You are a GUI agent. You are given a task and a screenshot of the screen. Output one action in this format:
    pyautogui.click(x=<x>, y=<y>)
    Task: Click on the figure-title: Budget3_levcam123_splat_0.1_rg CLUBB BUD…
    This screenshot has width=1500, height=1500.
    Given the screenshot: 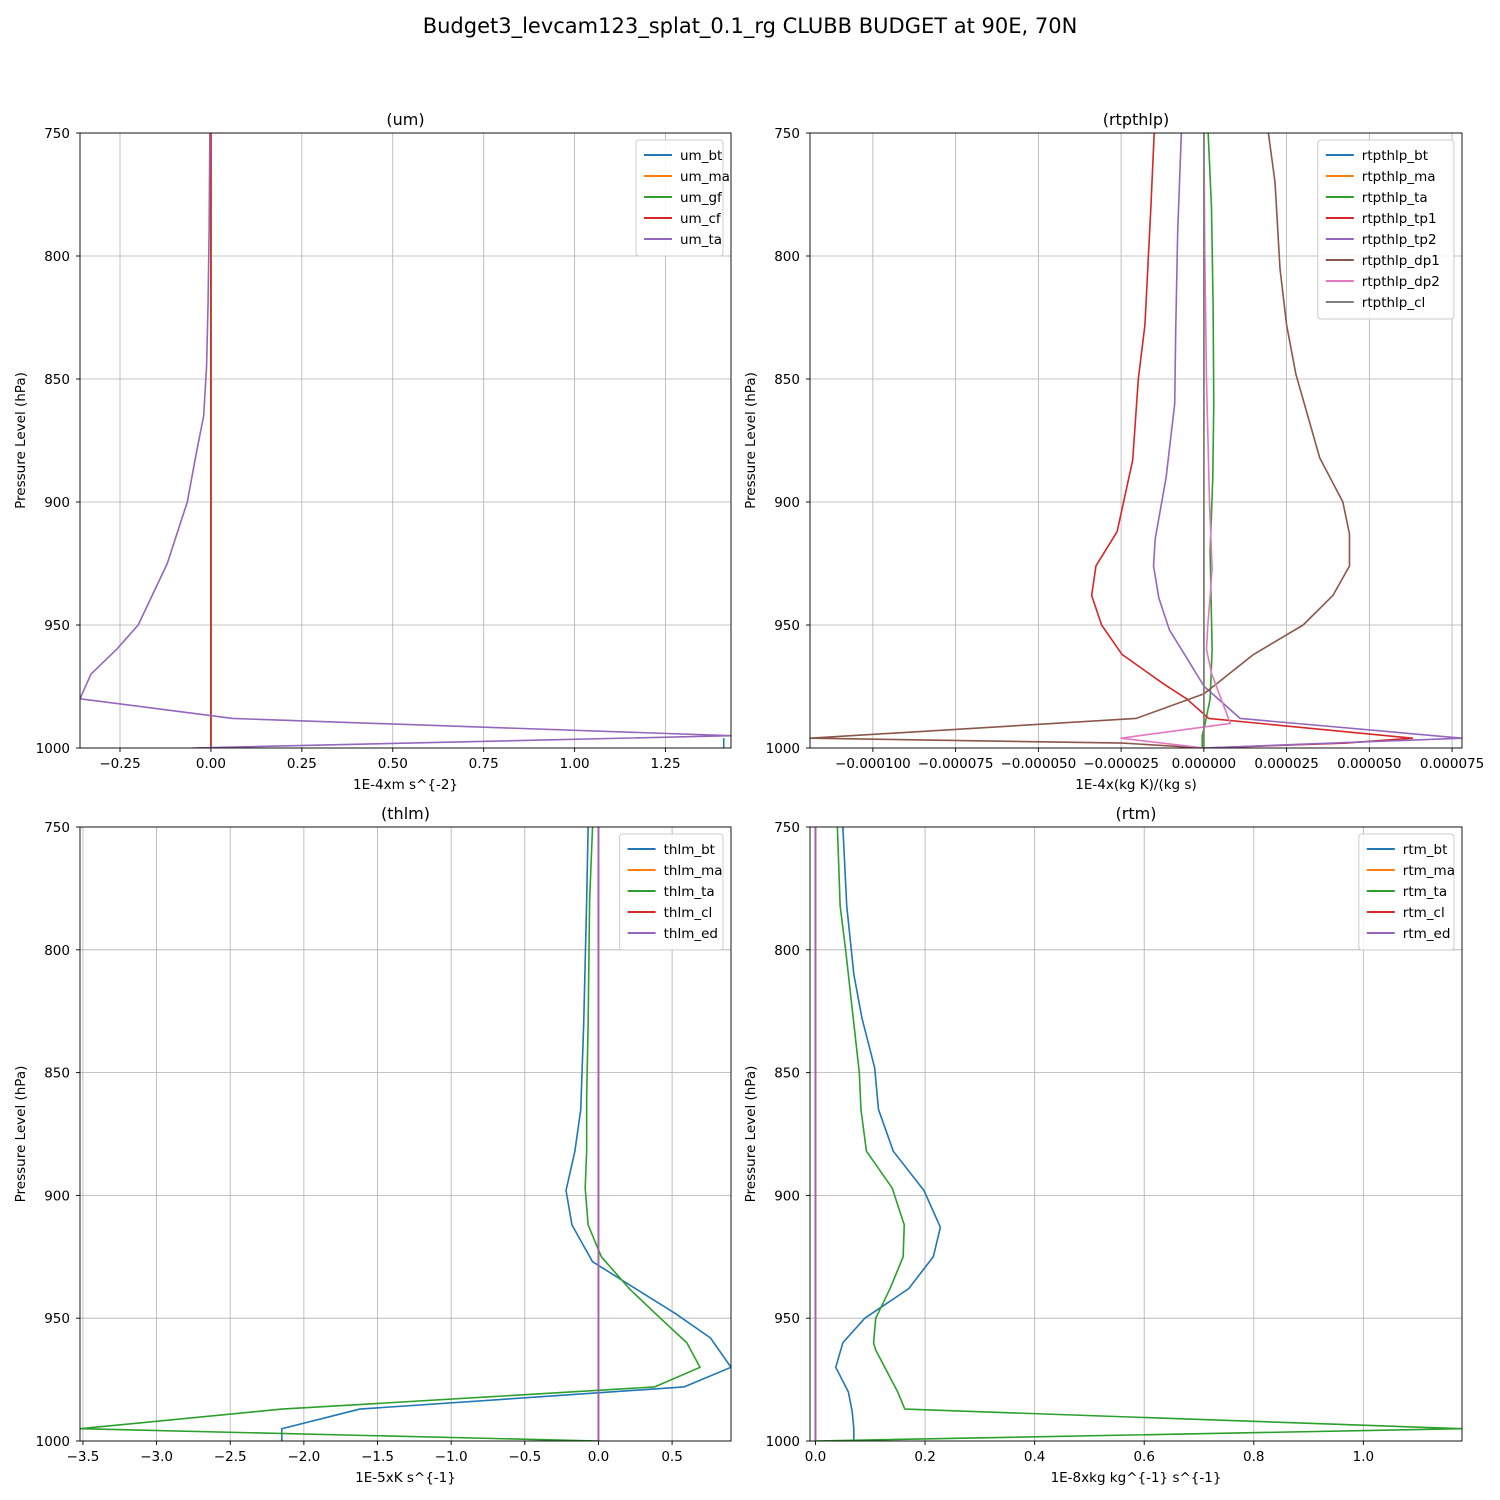 What is the action you would take?
    pyautogui.click(x=750, y=26)
    